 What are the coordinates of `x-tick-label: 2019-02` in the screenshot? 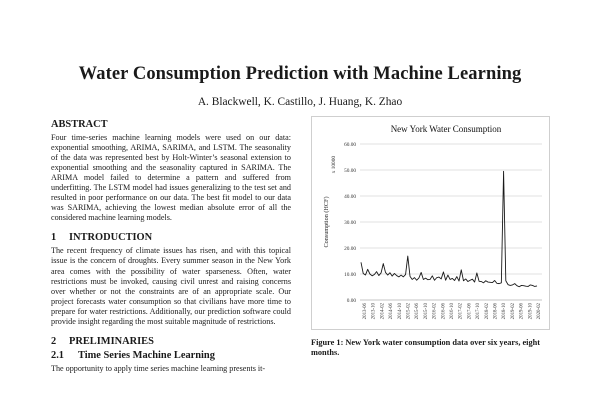 It's located at (513, 310).